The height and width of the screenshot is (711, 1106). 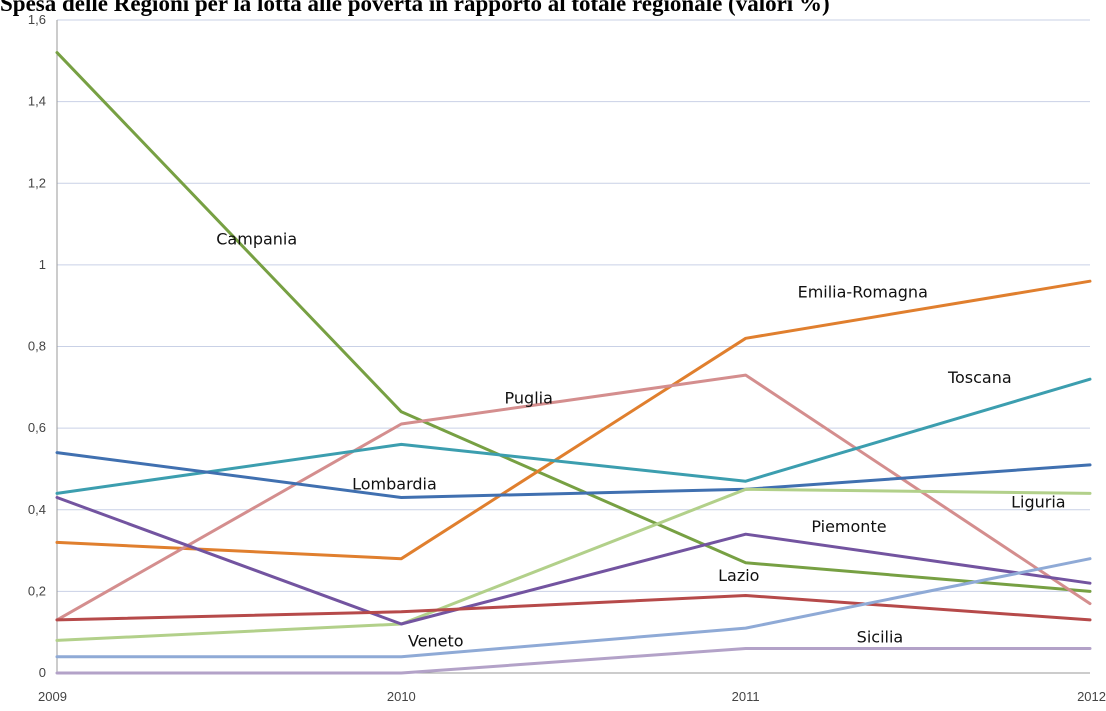 I want to click on series-label-toscana: Toscana, so click(x=979, y=377).